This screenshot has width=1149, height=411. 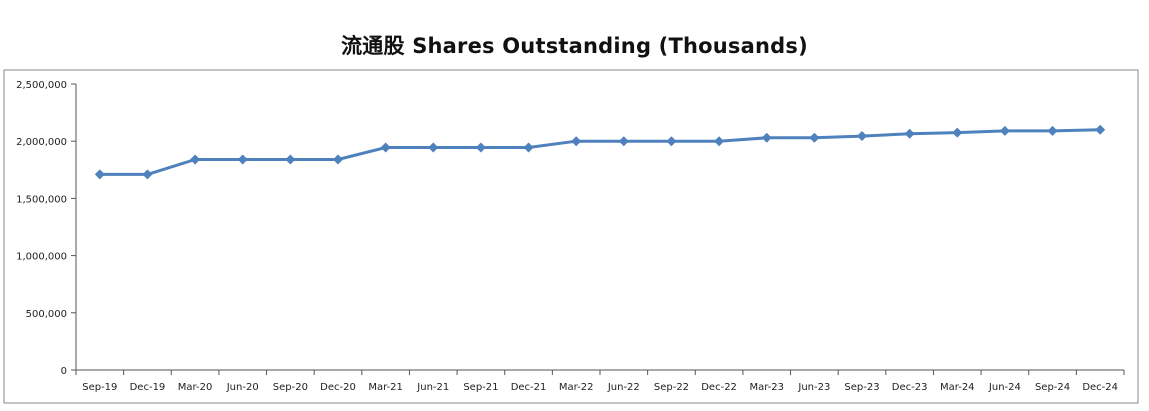 What do you see at coordinates (290, 387) in the screenshot?
I see `x-tick-label: Sep-20` at bounding box center [290, 387].